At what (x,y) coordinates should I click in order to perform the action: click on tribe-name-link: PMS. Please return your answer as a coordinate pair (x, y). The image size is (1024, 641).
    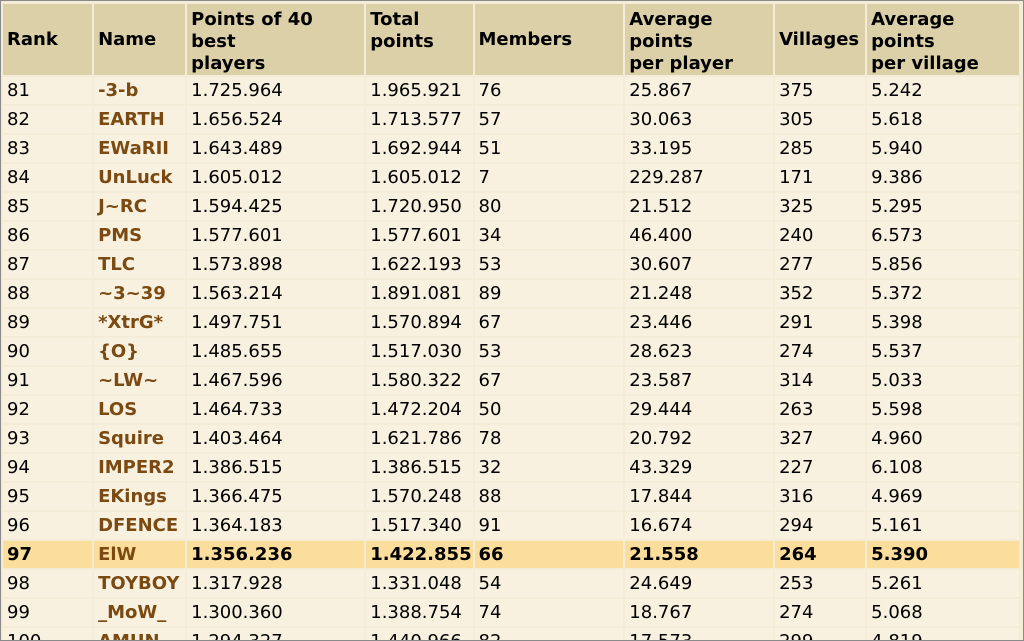
    Looking at the image, I should click on (140, 235).